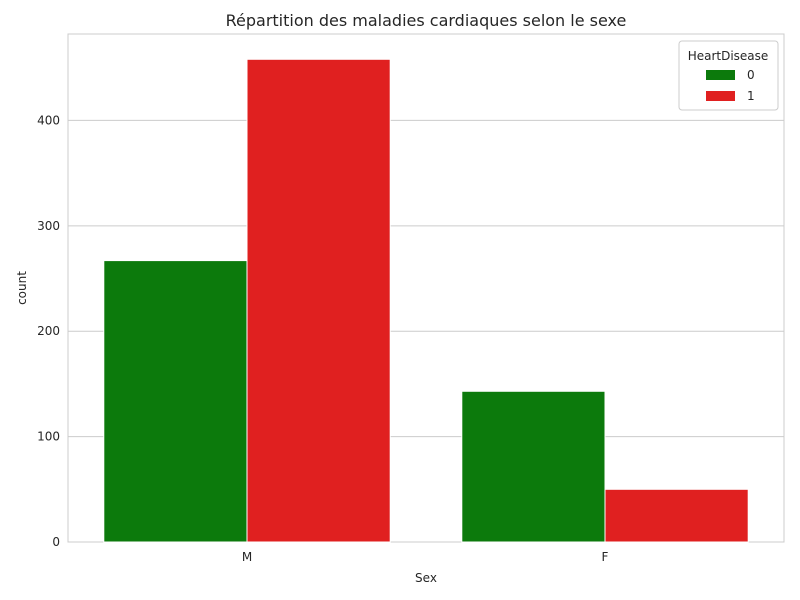 The width and height of the screenshot is (800, 600). What do you see at coordinates (48, 120) in the screenshot?
I see `y-tick-label: 400` at bounding box center [48, 120].